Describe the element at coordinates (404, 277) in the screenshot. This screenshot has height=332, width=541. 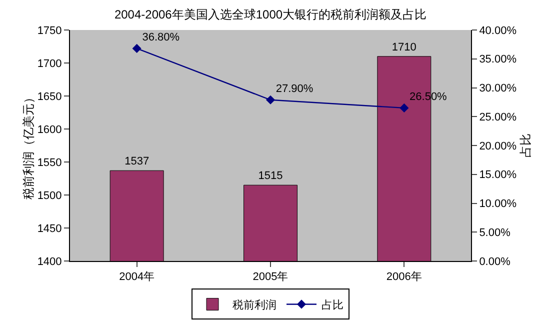
I see `x-tick-label: 2006年` at that location.